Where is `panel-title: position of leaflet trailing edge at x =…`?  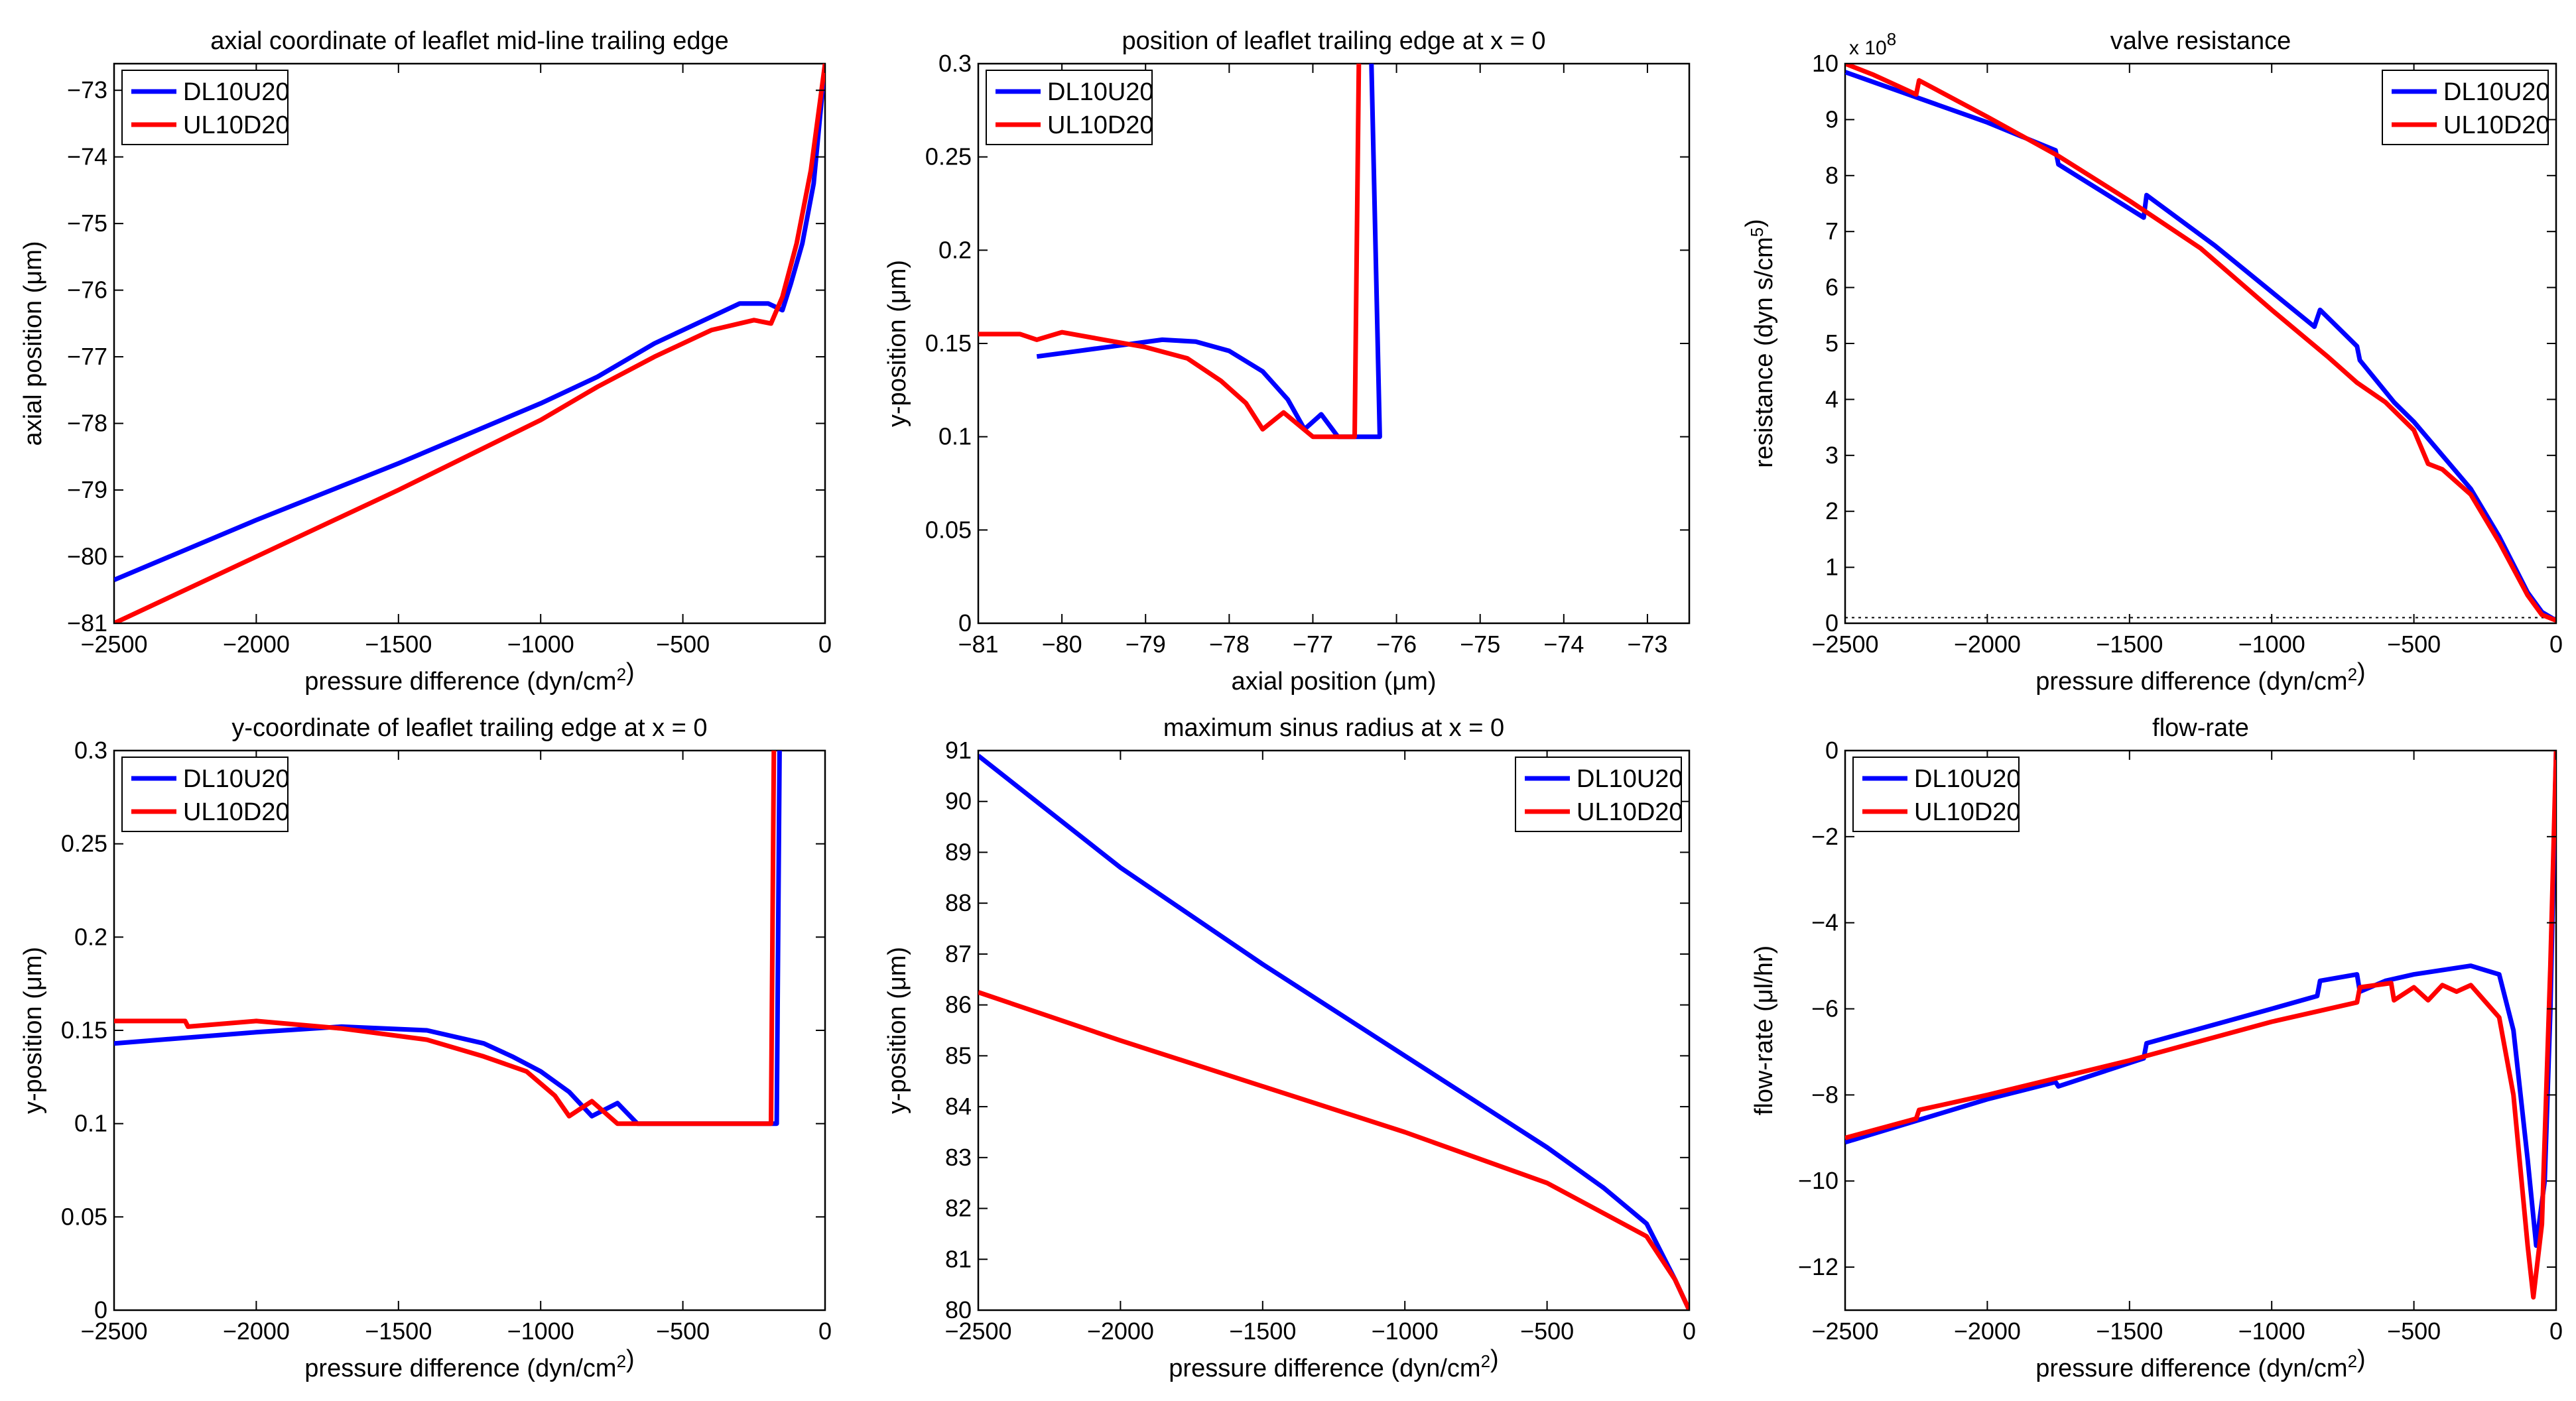 panel-title: position of leaflet trailing edge at x =… is located at coordinates (1334, 41).